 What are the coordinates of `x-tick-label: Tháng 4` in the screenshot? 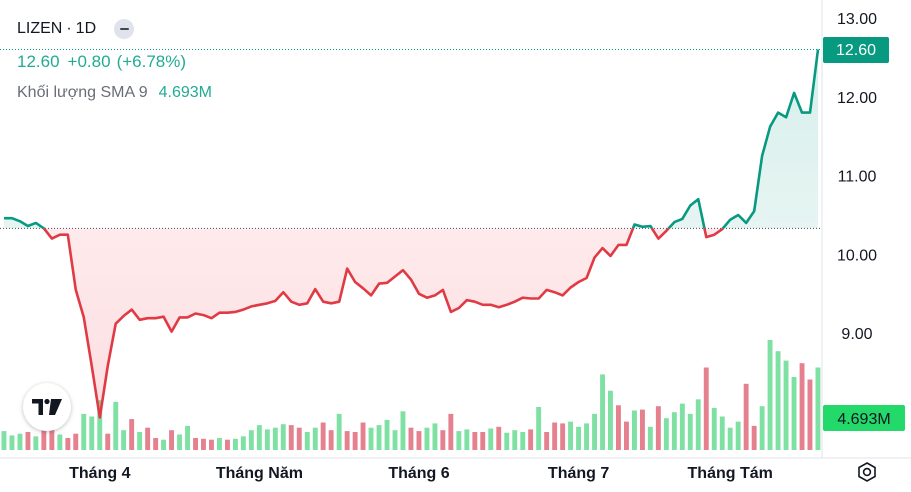 It's located at (99, 473).